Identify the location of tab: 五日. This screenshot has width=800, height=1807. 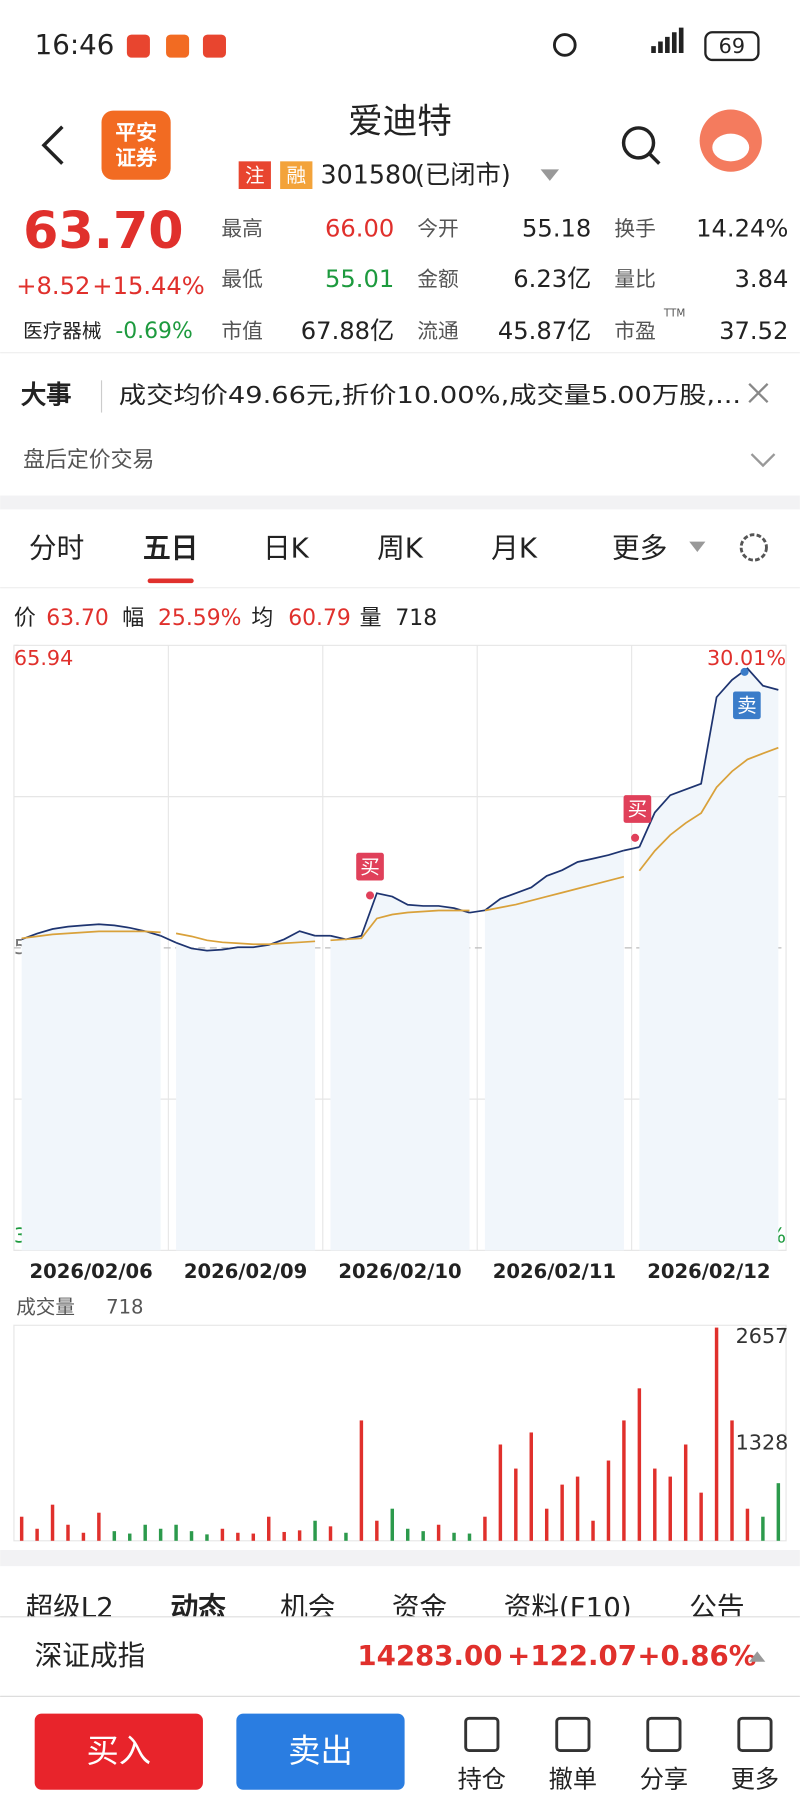
(170, 548).